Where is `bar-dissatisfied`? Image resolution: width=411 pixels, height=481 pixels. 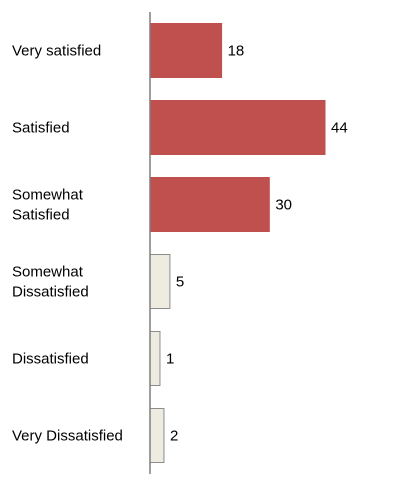 bar-dissatisfied is located at coordinates (155, 358).